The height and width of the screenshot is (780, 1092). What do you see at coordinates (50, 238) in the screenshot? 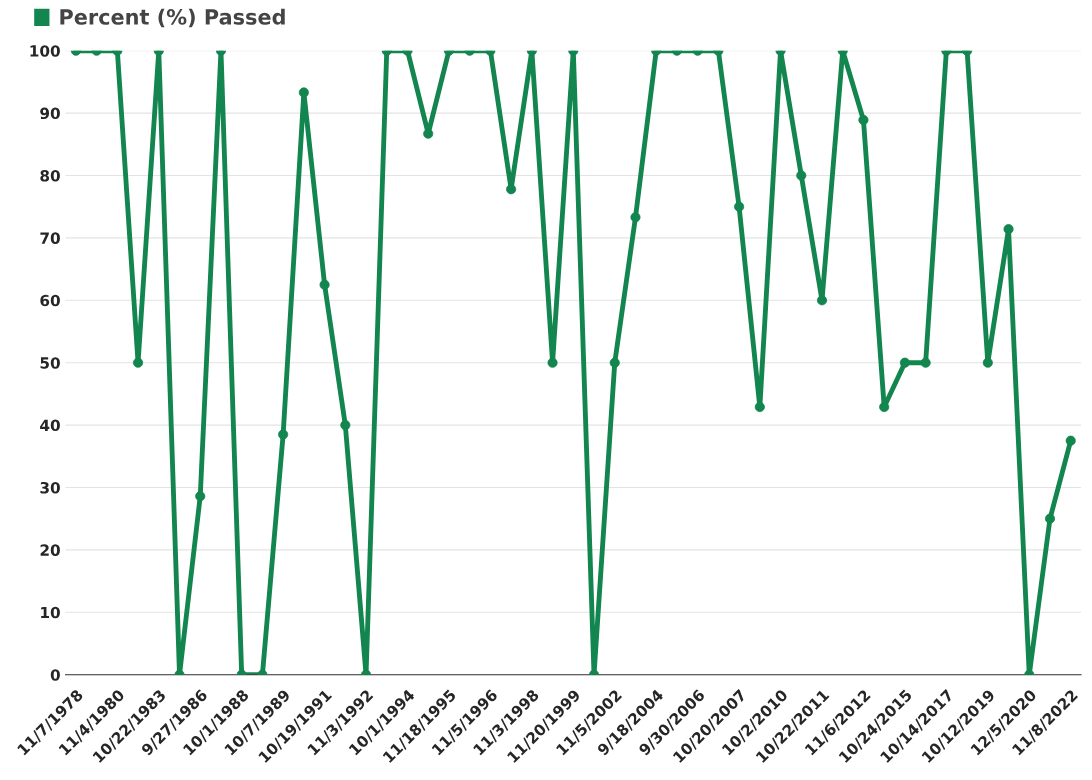
I see `y-tick-label: 70` at bounding box center [50, 238].